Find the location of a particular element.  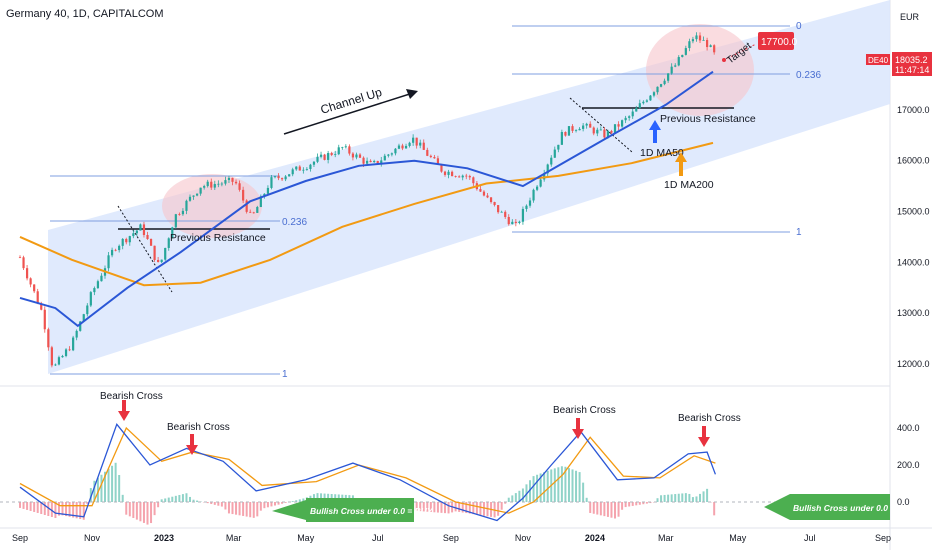

fib-right-0236-label: 0.236 is located at coordinates (808, 75).